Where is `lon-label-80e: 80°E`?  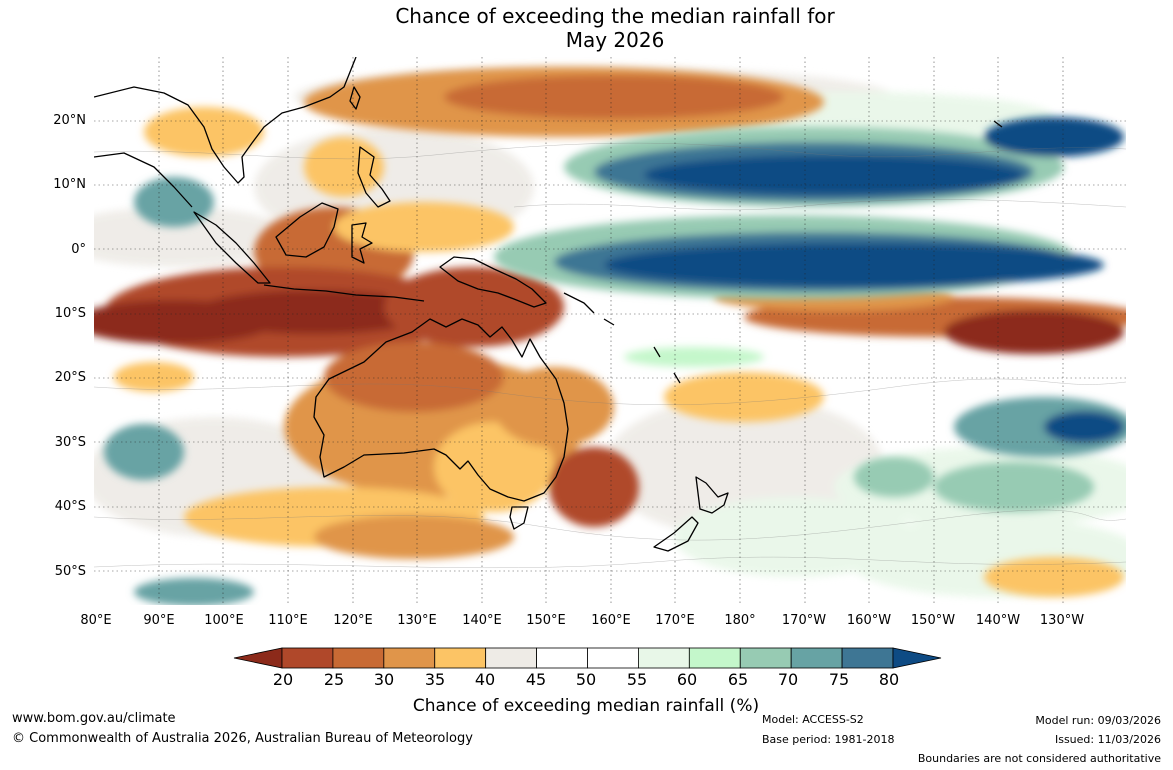 lon-label-80e: 80°E is located at coordinates (96, 620).